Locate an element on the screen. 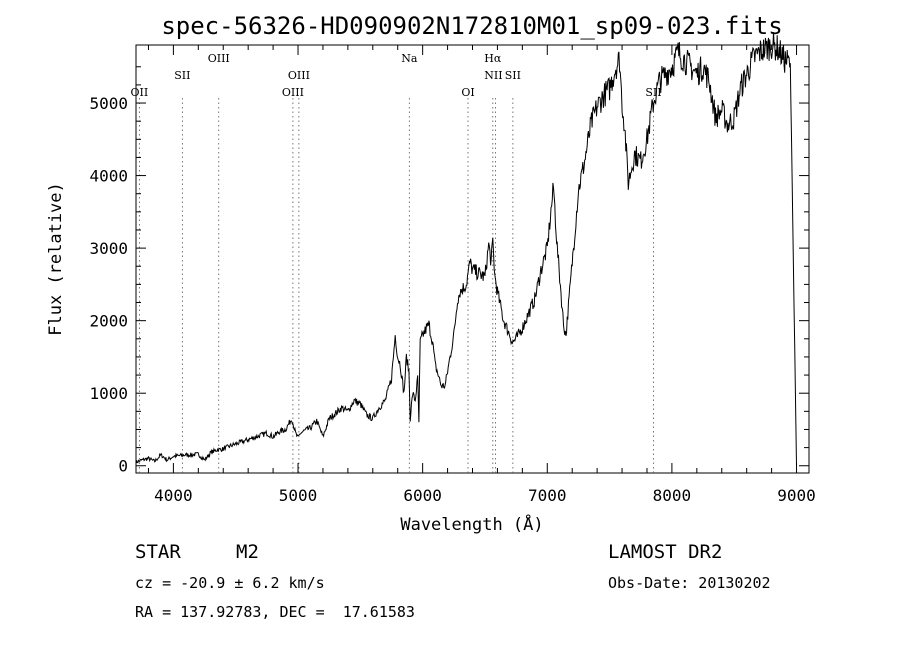  observation-date: Obs-Date: 20130202 is located at coordinates (689, 583).